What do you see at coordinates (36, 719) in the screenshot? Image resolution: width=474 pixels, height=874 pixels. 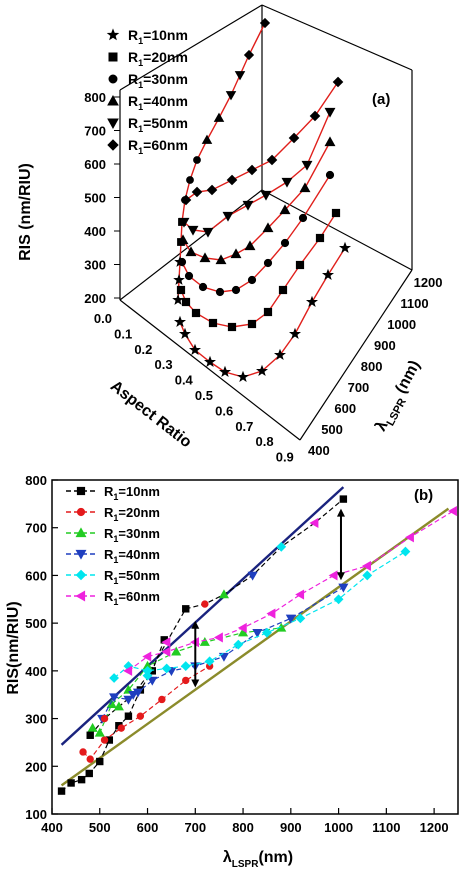 I see `b-y-tick-label: 300` at bounding box center [36, 719].